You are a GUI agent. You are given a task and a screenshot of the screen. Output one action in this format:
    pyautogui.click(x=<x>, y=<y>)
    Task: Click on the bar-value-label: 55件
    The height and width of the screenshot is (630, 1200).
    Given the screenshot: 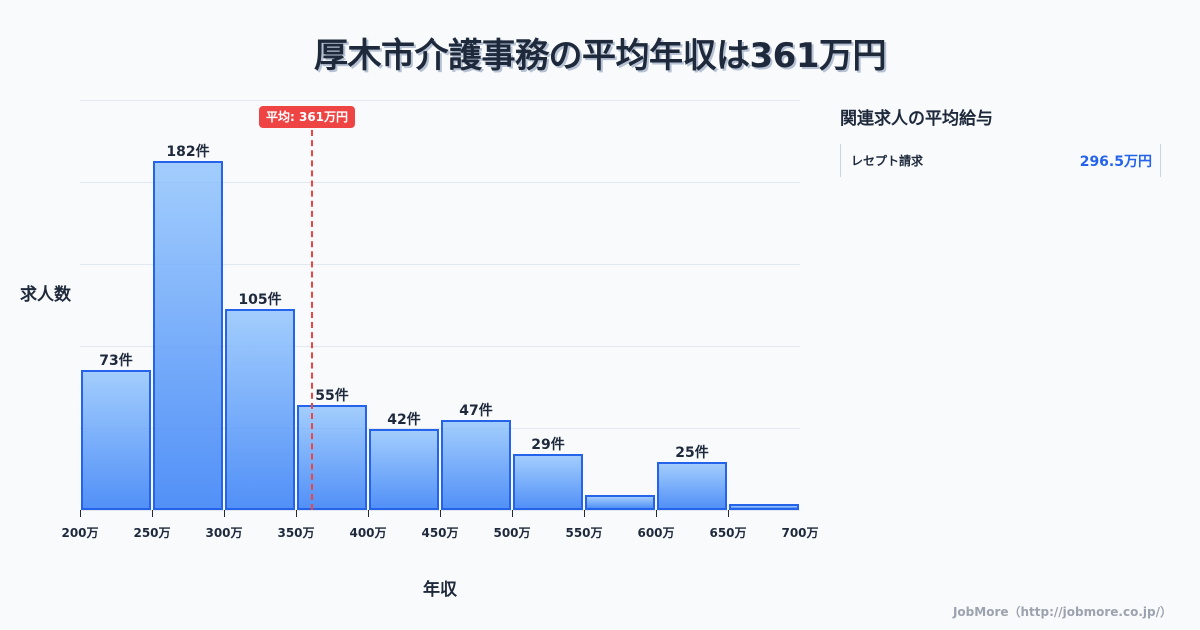 What is the action you would take?
    pyautogui.click(x=332, y=395)
    